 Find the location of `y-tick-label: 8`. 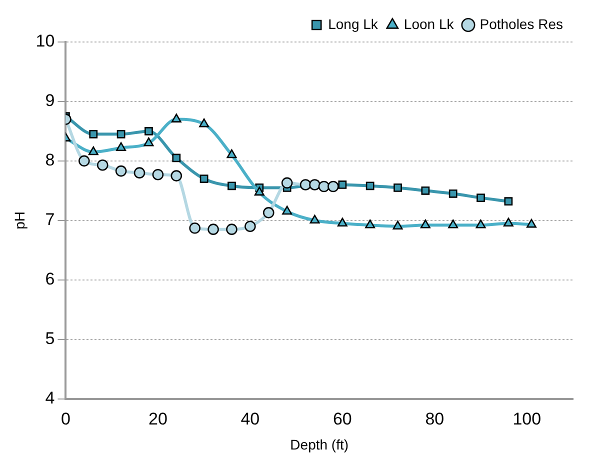

y-tick-label: 8 is located at coordinates (50, 160).